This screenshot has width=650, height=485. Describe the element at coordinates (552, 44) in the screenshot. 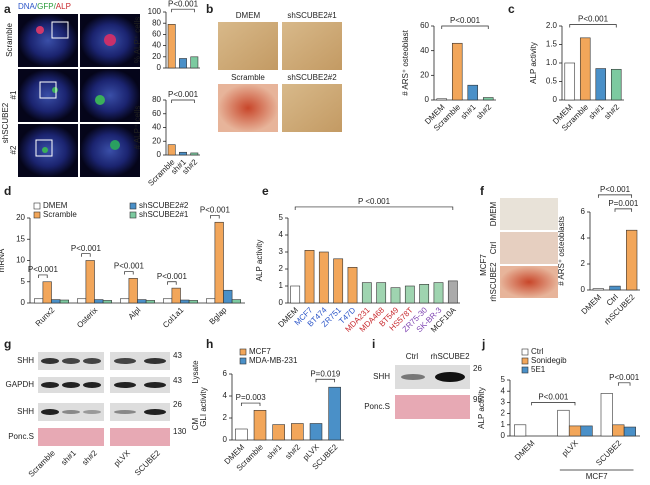

I see `y-tick-label: 1.5` at that location.